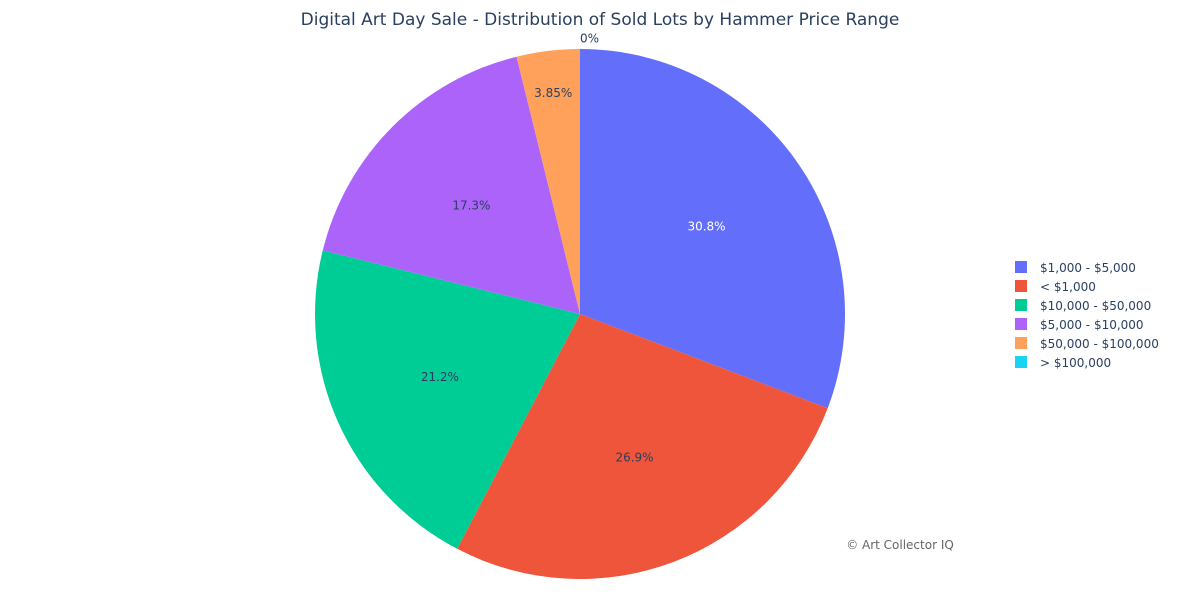  What do you see at coordinates (900, 545) in the screenshot?
I see `credit-annotation: © Art Collector IQ` at bounding box center [900, 545].